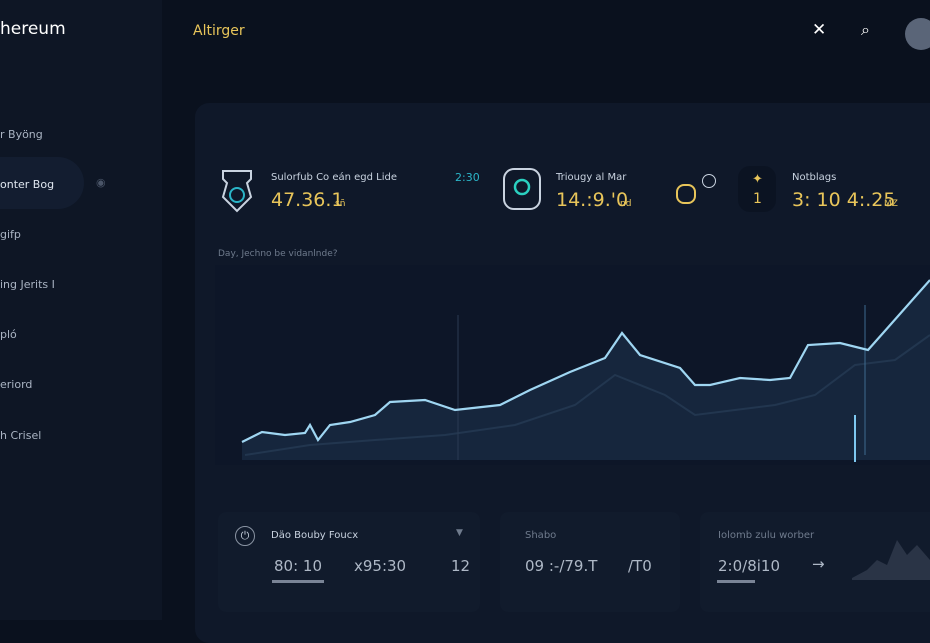  Describe the element at coordinates (891, 204) in the screenshot. I see `stat-unit: MZ` at that location.